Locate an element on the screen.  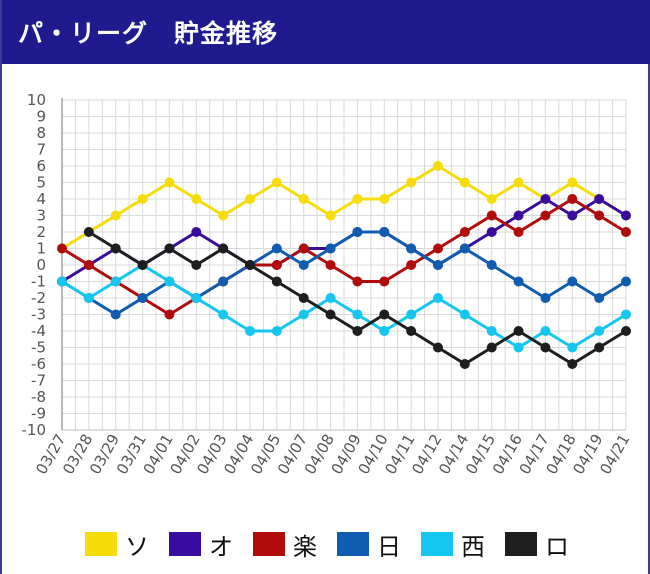
y-tick-label: 9 is located at coordinates (41, 117).